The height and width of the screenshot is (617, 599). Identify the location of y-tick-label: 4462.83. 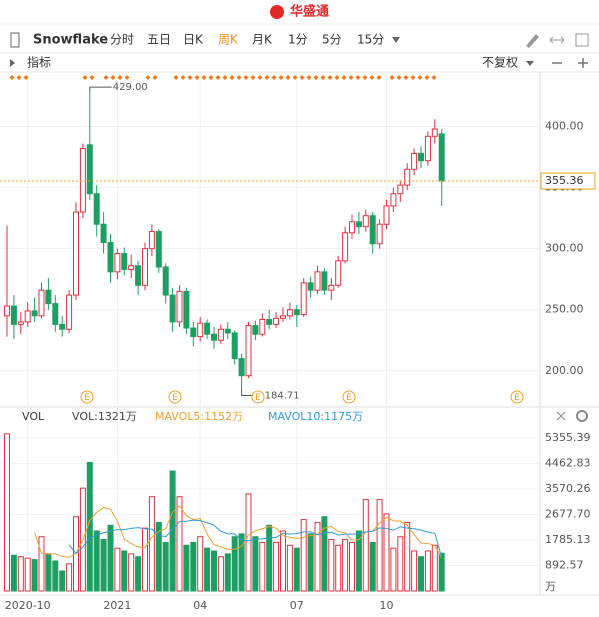
(568, 462).